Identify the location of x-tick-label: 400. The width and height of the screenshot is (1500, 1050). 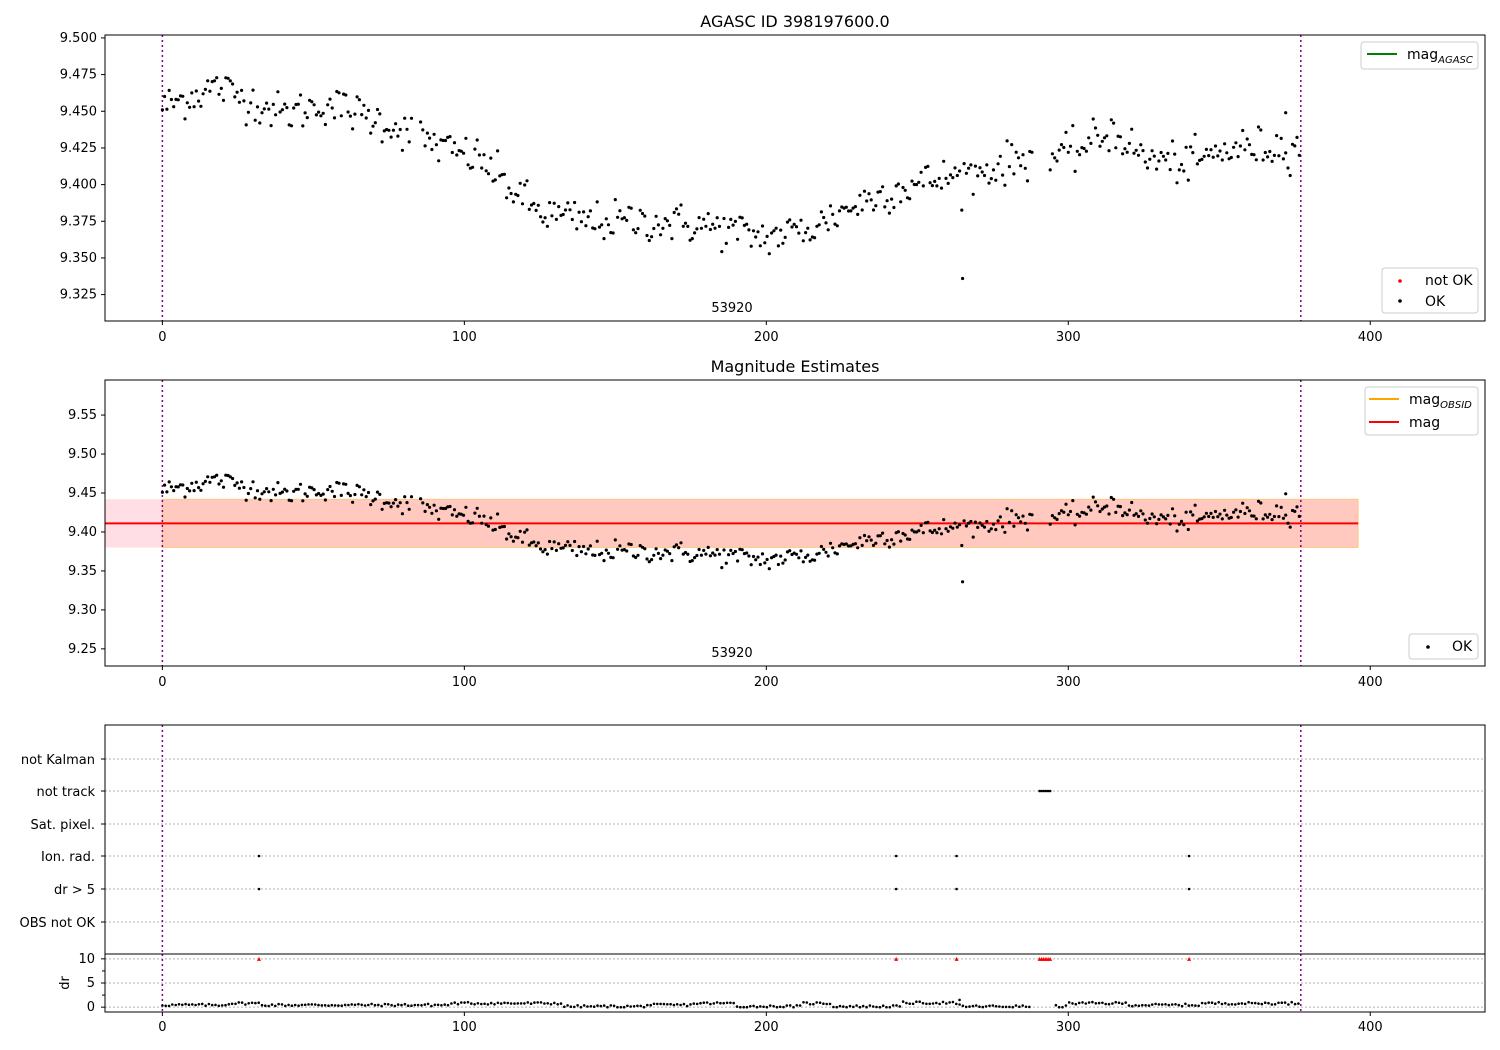
(1370, 337).